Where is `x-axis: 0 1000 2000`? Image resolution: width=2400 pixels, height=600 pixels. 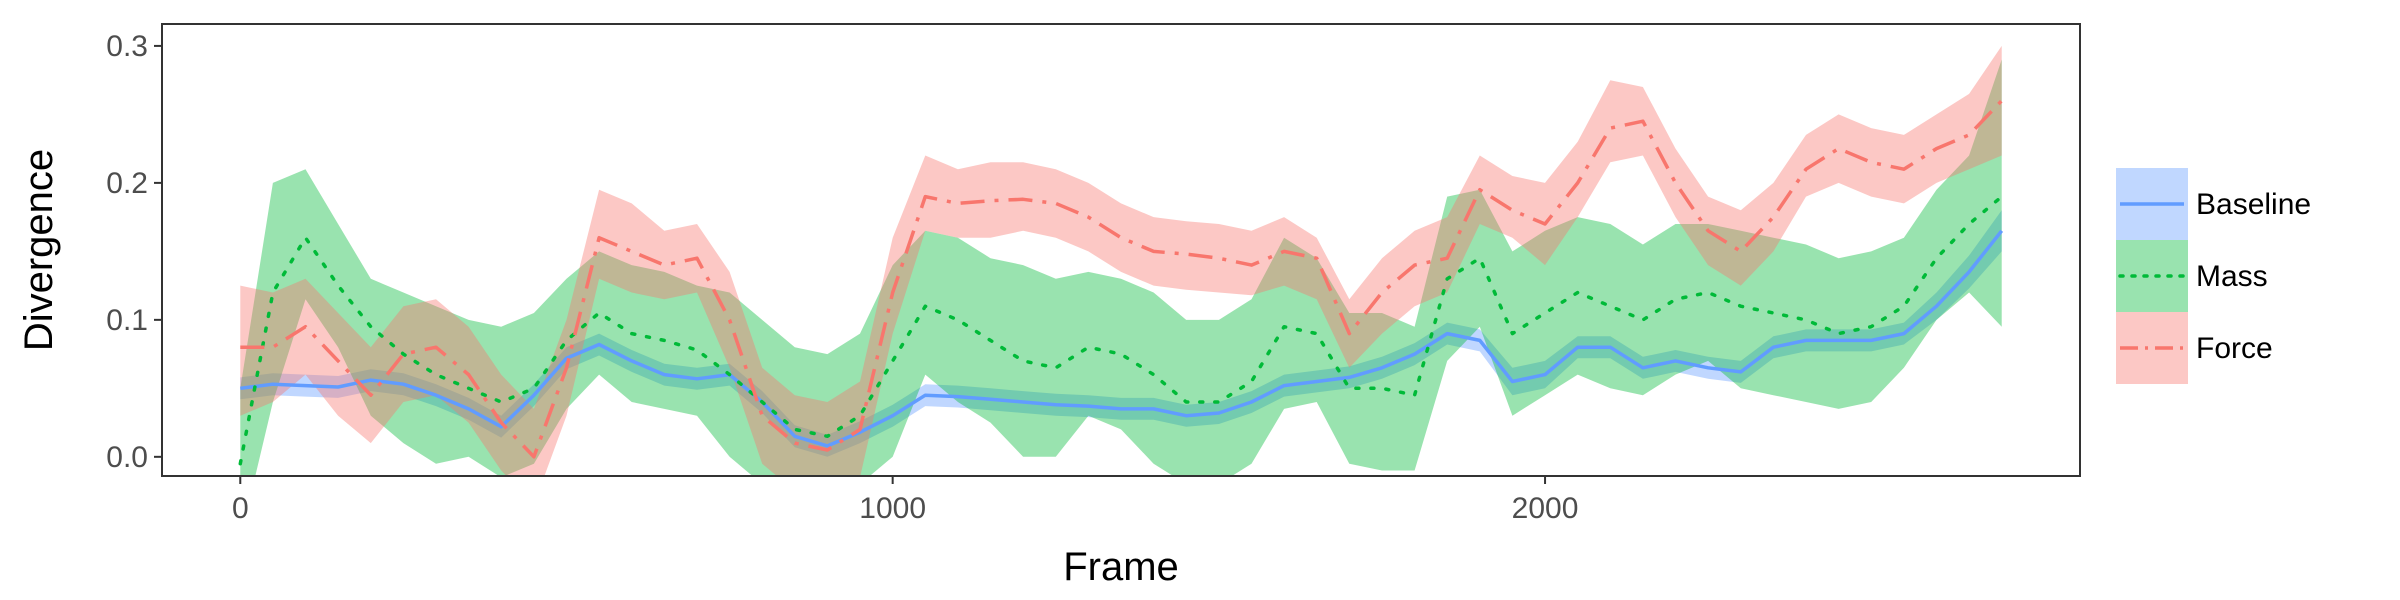
x-axis: 0 1000 2000 is located at coordinates (905, 500).